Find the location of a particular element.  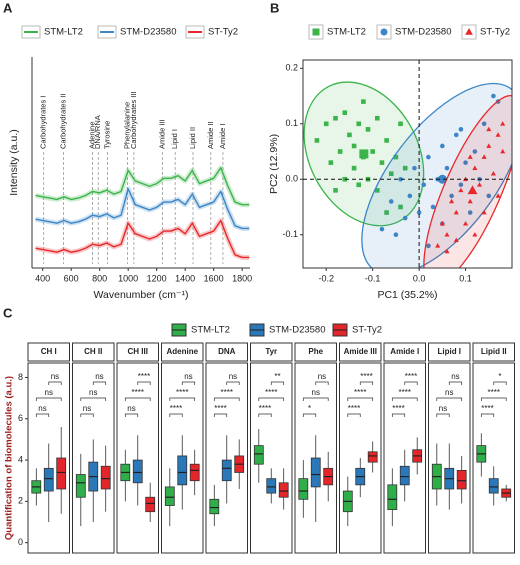

x-axis-title: Wavenumber (cm⁻¹) is located at coordinates (141, 295).